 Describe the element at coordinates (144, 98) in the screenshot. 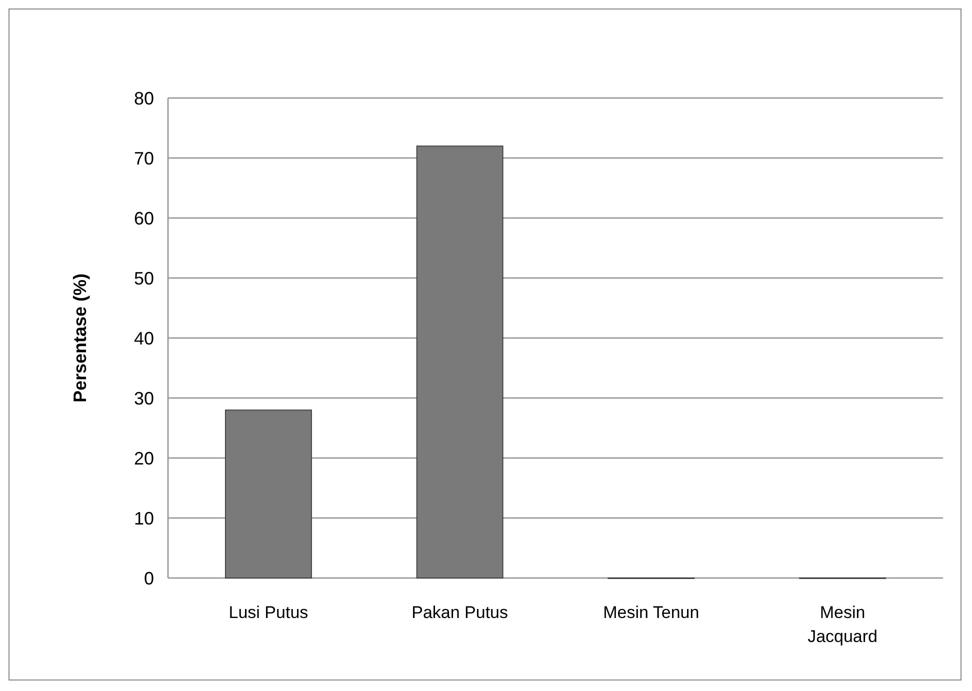

I see `y-tick-label: 80` at that location.